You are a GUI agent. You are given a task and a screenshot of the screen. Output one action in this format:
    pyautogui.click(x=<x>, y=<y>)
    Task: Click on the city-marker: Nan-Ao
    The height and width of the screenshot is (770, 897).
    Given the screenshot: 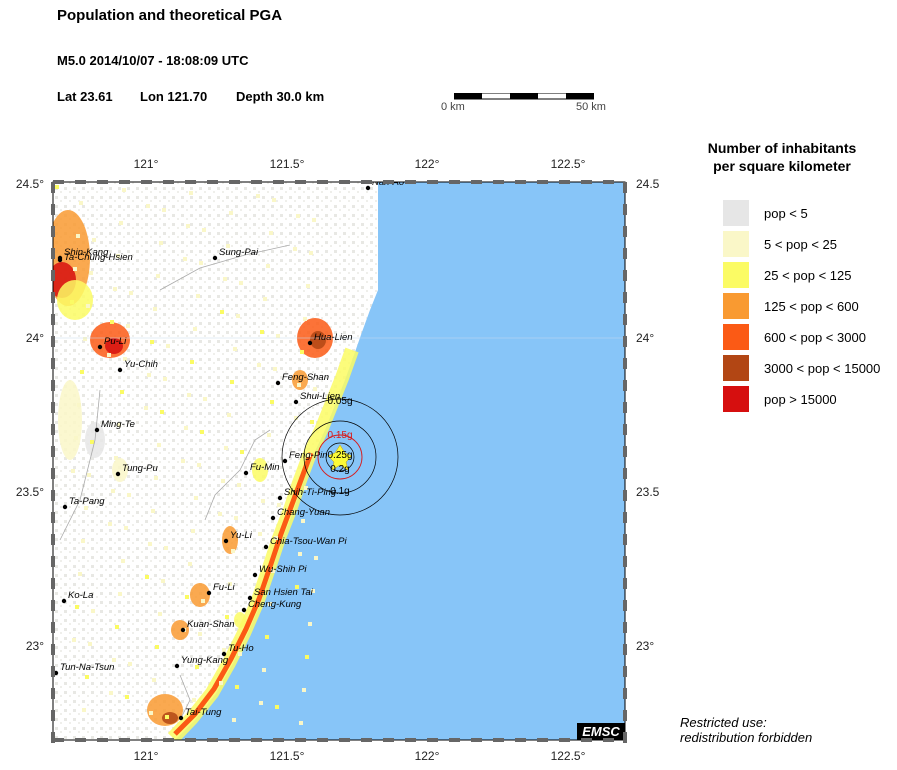 What is the action you would take?
    pyautogui.click(x=384, y=186)
    